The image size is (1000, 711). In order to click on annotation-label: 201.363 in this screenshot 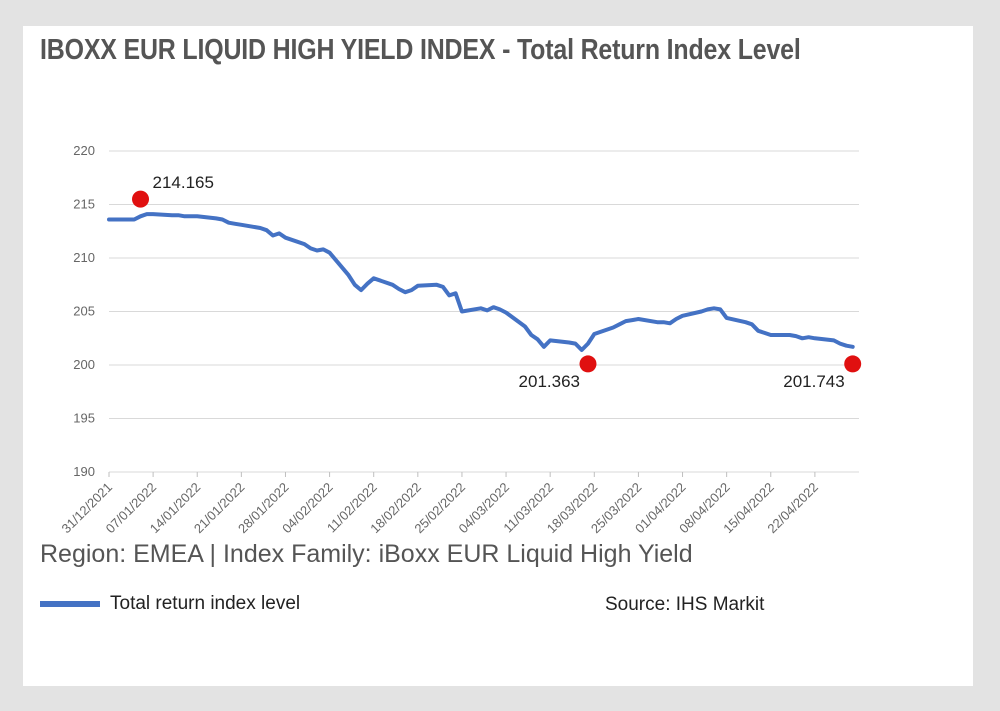, I will do `click(549, 381)`.